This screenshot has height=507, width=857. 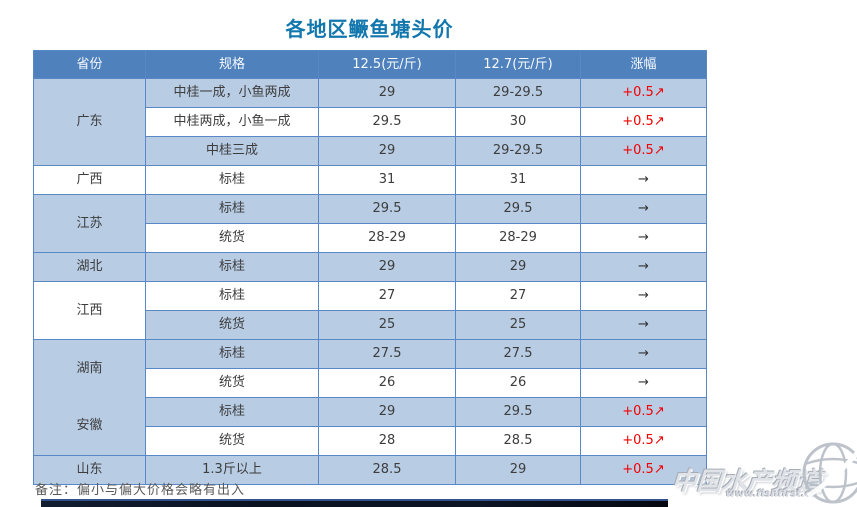 I want to click on cell-price-127: 28.5, so click(x=518, y=441).